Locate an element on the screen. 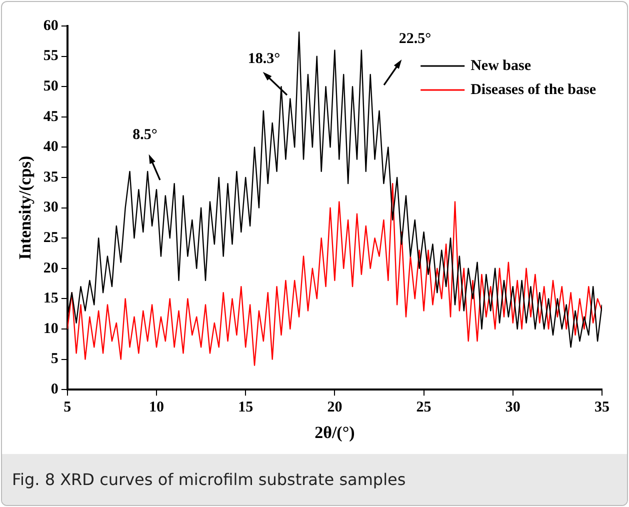  y-tick-label: 5 is located at coordinates (54, 359).